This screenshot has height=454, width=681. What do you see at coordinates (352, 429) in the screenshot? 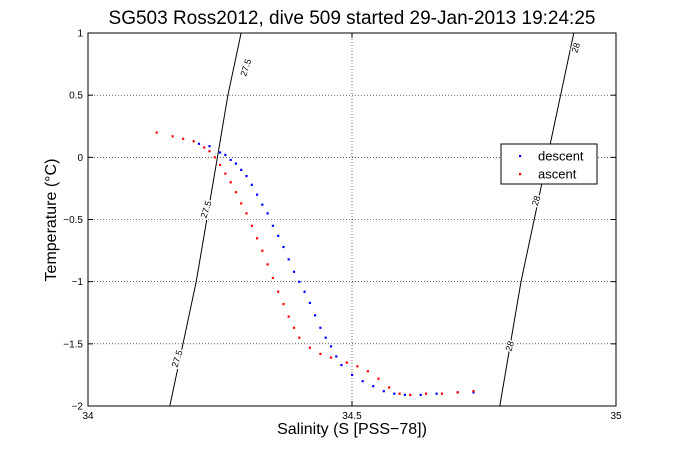
I see `x-axis-label: Salinity (S [PSS−78])` at bounding box center [352, 429].